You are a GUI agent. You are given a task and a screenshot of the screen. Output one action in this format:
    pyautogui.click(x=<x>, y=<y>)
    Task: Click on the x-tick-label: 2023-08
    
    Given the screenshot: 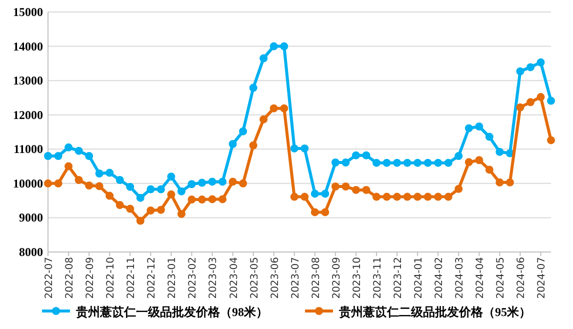 What is the action you would take?
    pyautogui.click(x=316, y=278)
    